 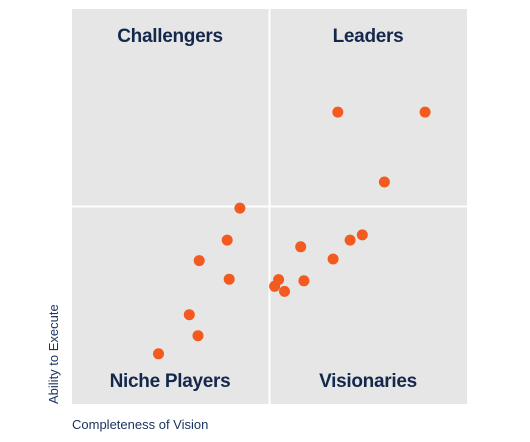 I want to click on quadrant-label-challengers: Challengers, so click(x=169, y=36).